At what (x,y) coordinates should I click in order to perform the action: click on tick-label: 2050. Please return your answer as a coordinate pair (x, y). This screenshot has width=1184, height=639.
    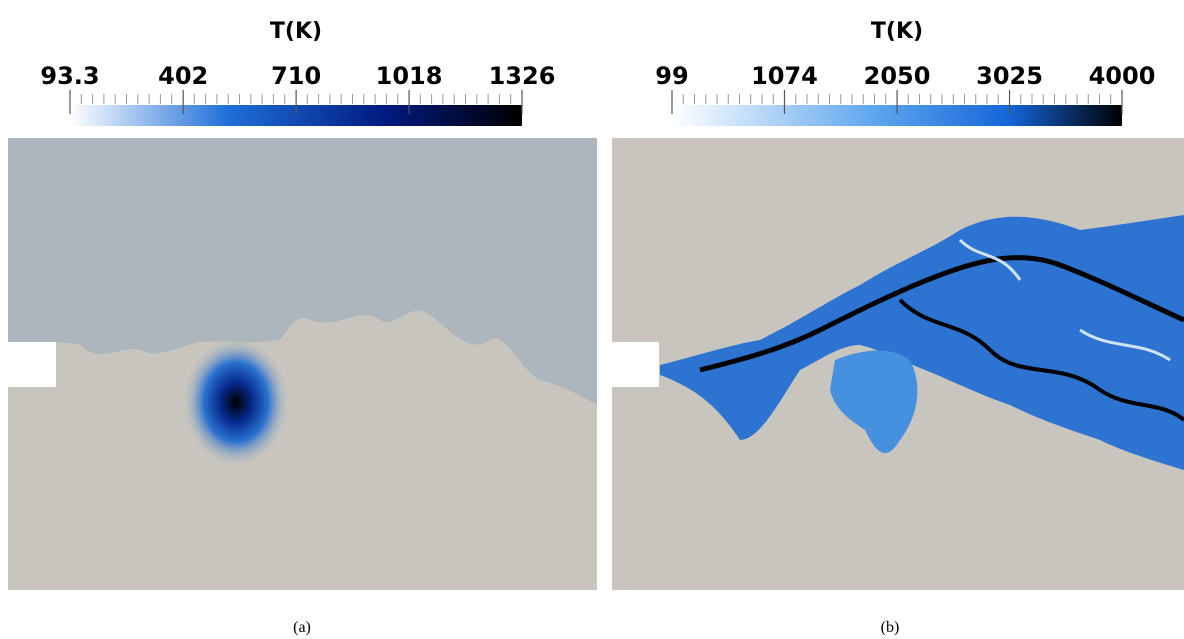
    Looking at the image, I should click on (897, 76).